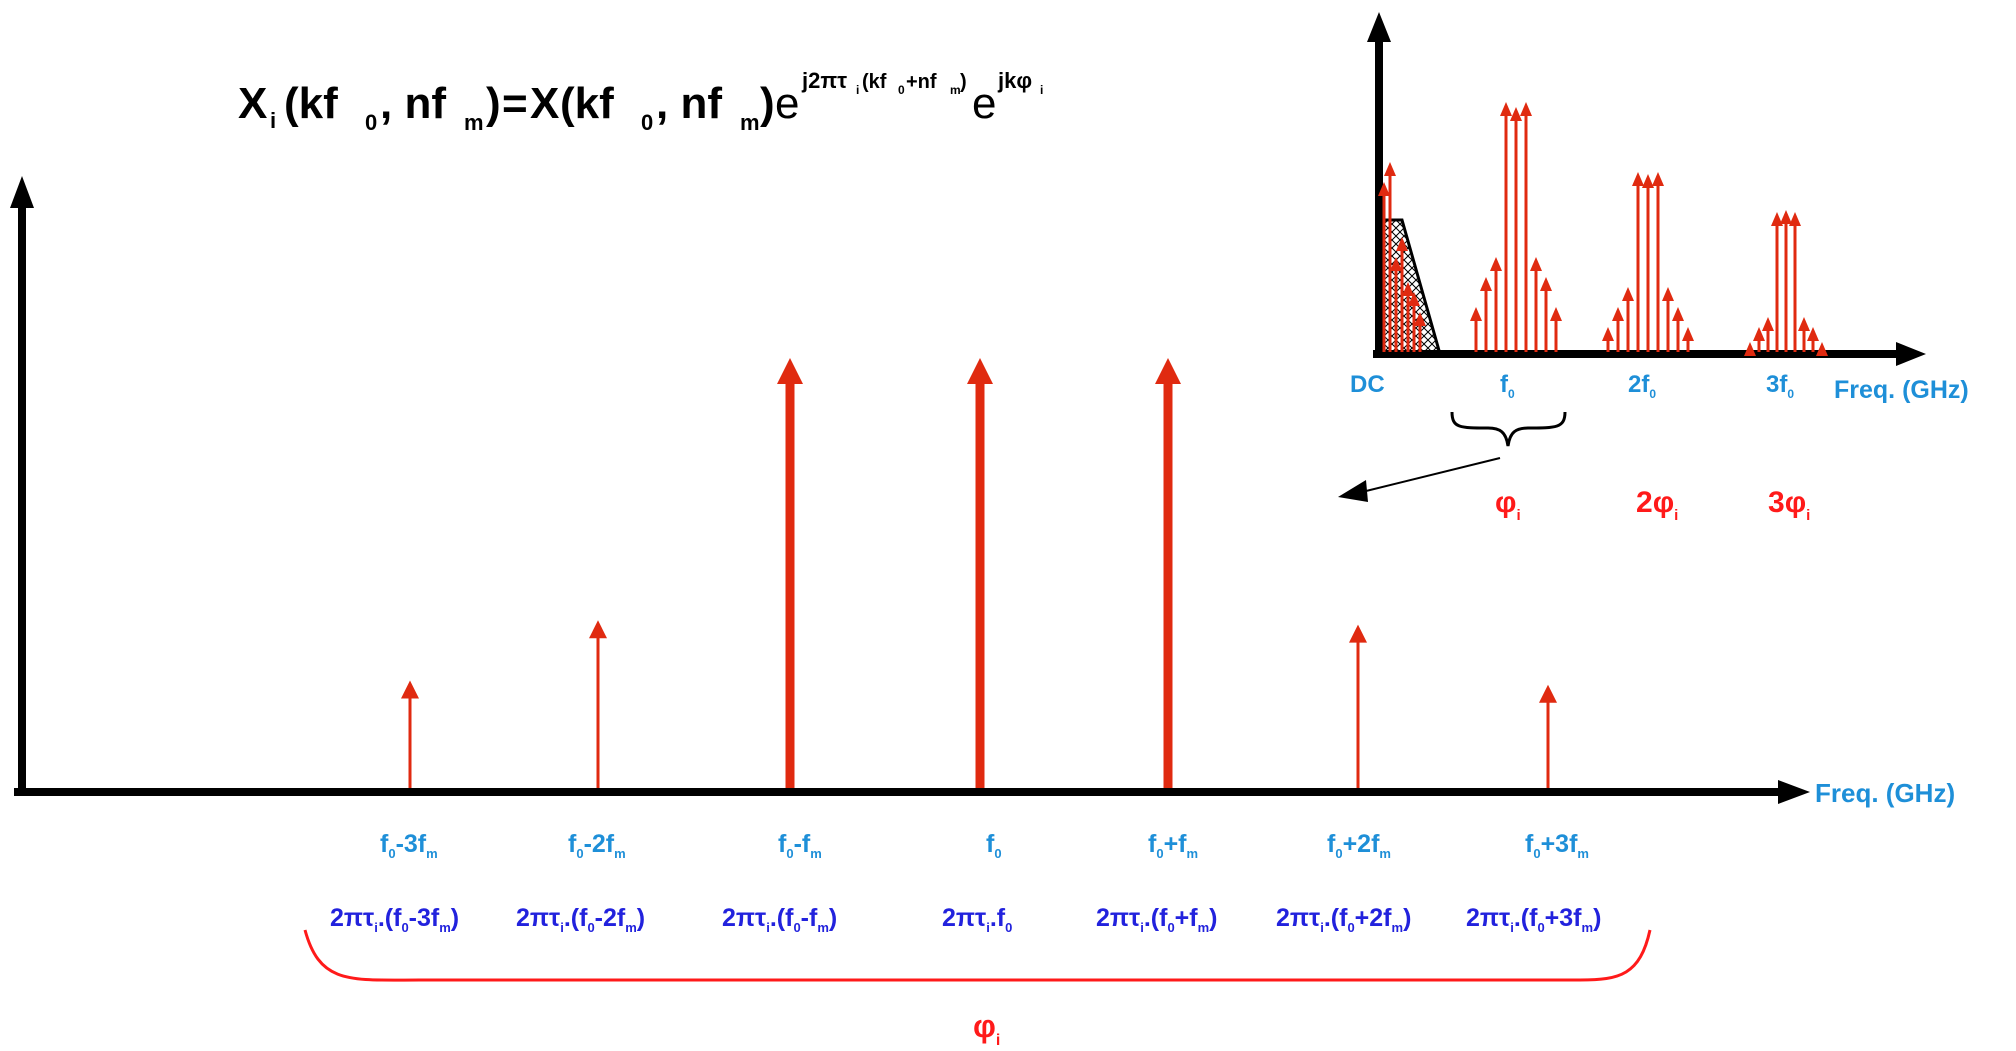 This screenshot has height=1051, width=2016. I want to click on main-x-arrowhead, so click(1794, 792).